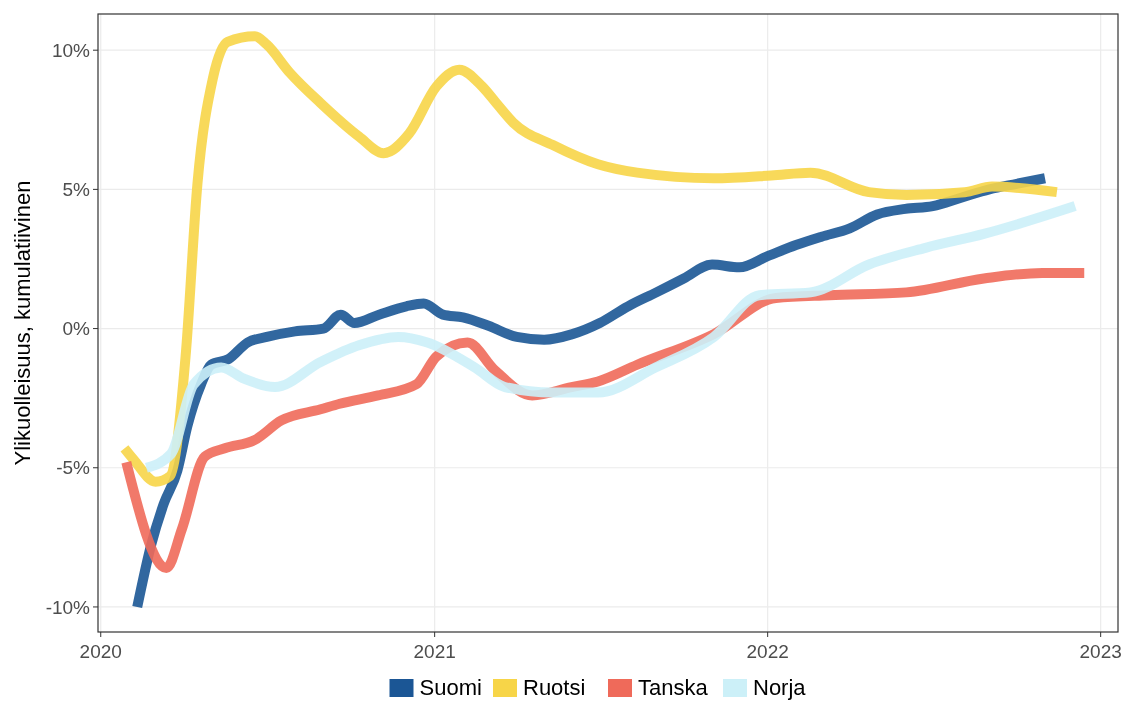  Describe the element at coordinates (780, 687) in the screenshot. I see `legend-label: Norja` at that location.